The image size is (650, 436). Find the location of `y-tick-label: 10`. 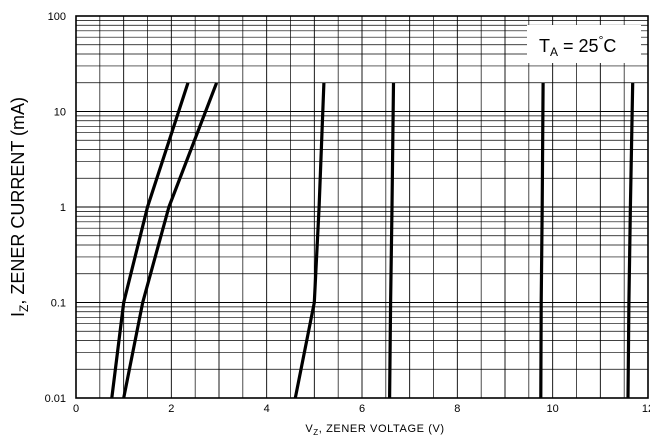

y-tick-label: 10 is located at coordinates (60, 113).